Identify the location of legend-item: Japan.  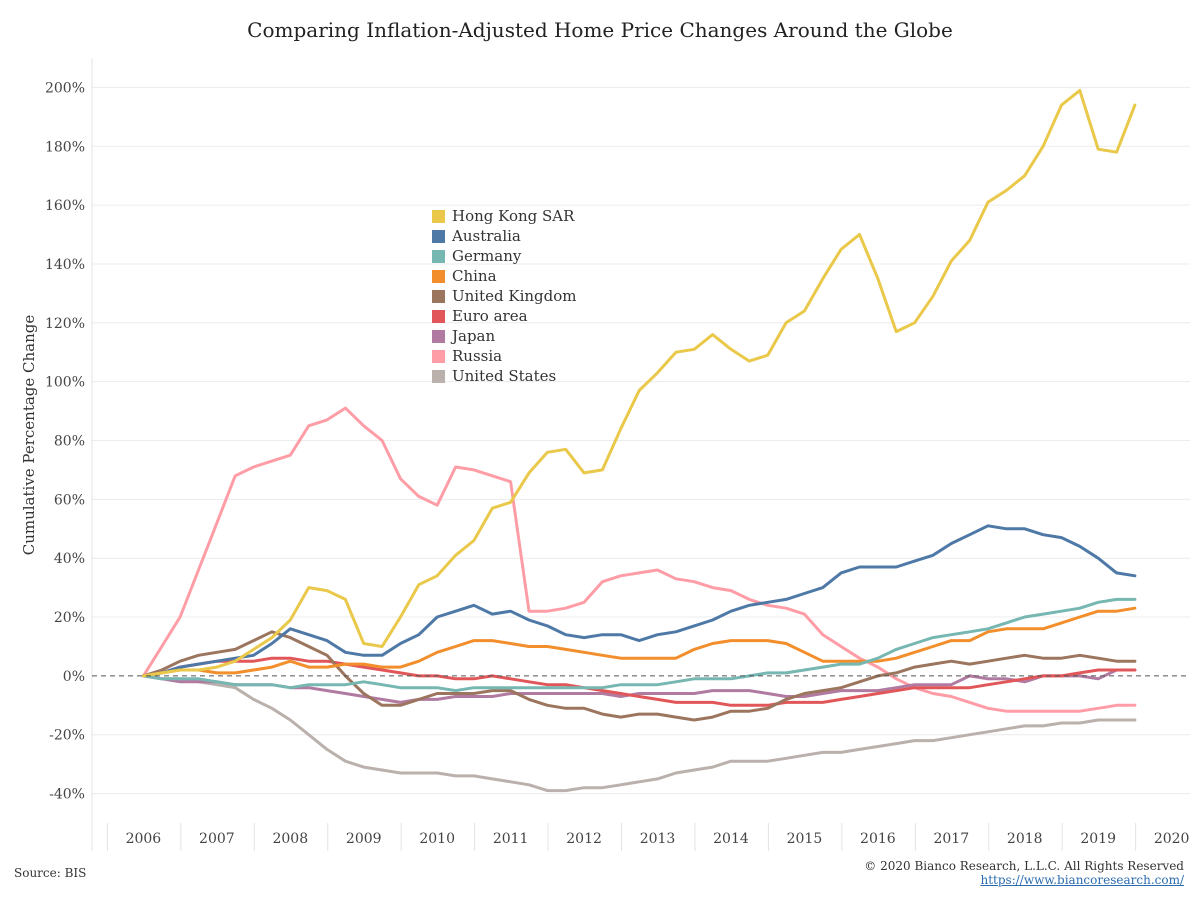
(504, 336).